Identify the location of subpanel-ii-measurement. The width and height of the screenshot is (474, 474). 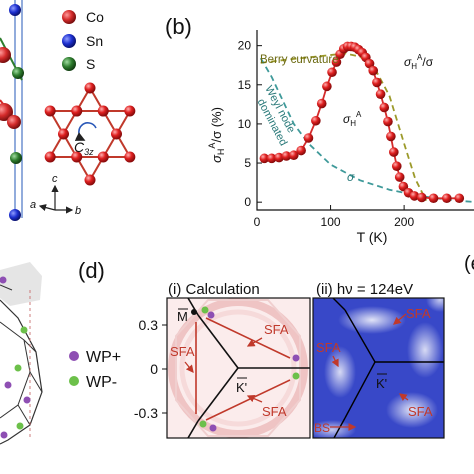
(378, 368).